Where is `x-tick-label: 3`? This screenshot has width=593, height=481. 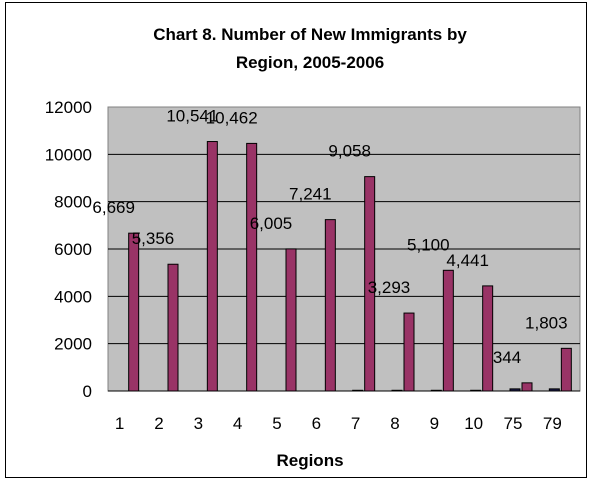 x-tick-label: 3 is located at coordinates (198, 423).